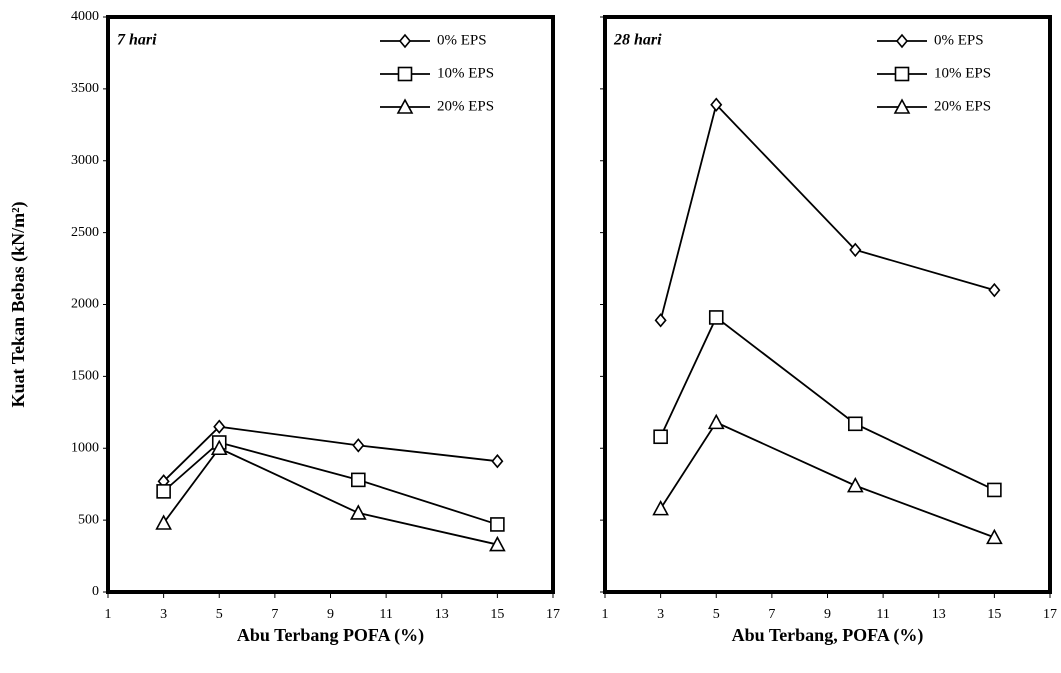 This screenshot has width=1061, height=673. What do you see at coordinates (137, 40) in the screenshot?
I see `panel-title: 7 hari` at bounding box center [137, 40].